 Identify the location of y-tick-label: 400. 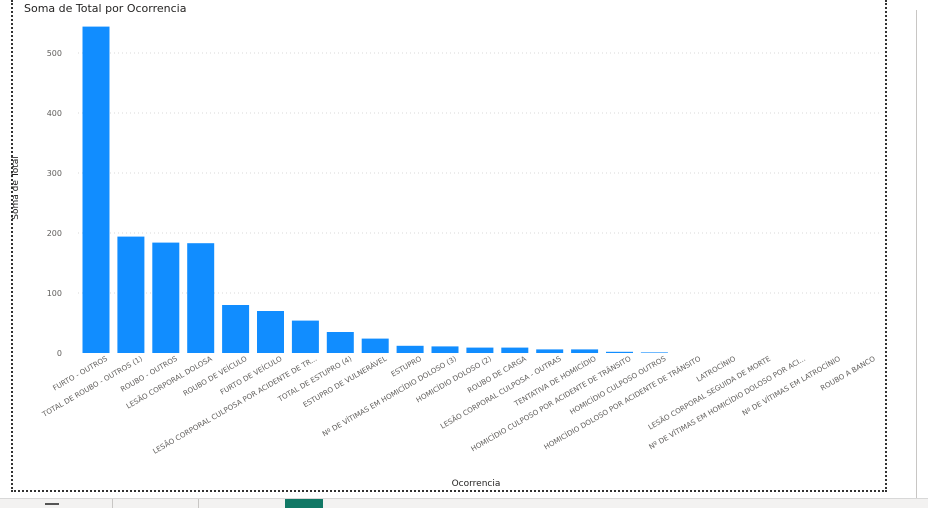
(54, 113).